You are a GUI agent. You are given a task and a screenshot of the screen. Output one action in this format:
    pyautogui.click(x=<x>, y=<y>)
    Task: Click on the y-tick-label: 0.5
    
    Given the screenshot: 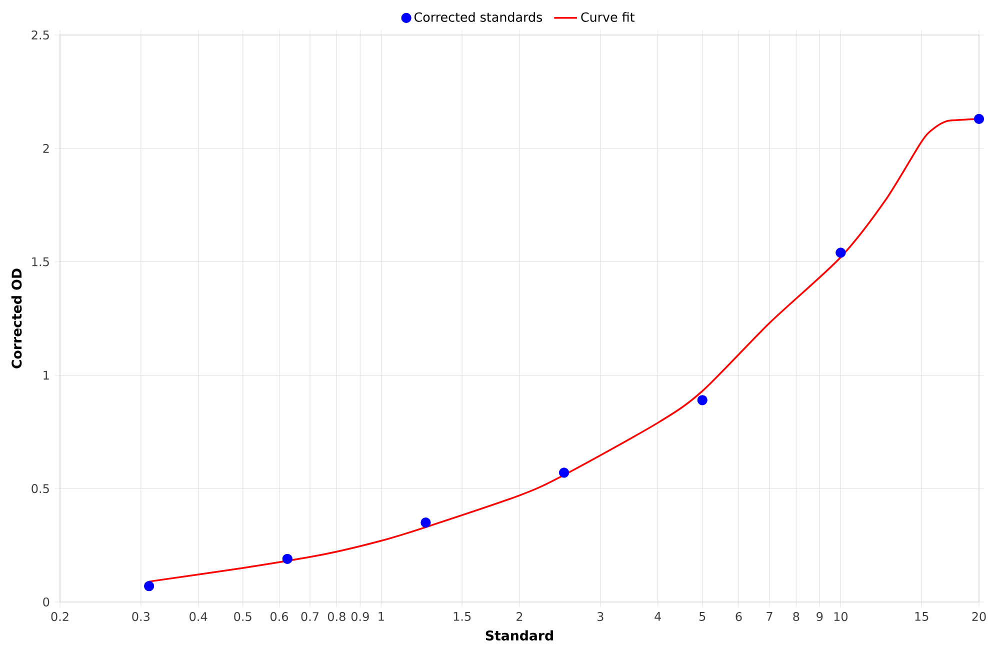 What is the action you would take?
    pyautogui.click(x=40, y=489)
    